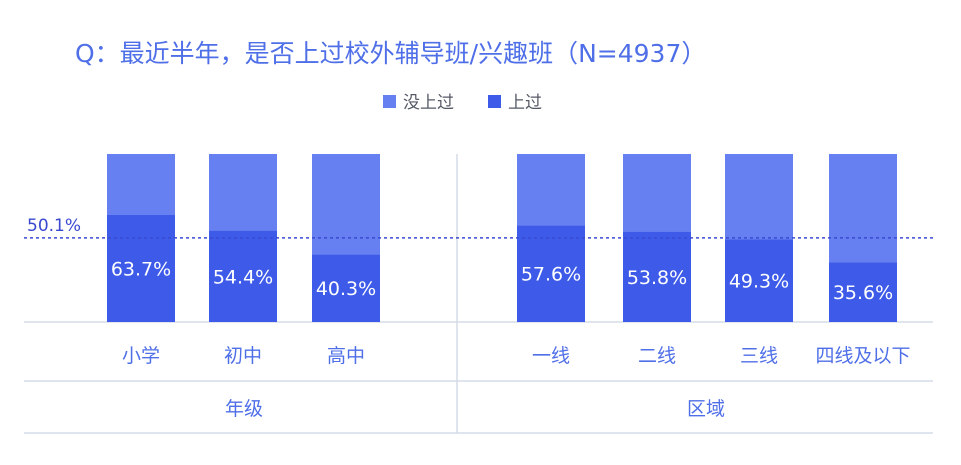 The width and height of the screenshot is (961, 465). I want to click on bar-value-label: 40.3%, so click(346, 289).